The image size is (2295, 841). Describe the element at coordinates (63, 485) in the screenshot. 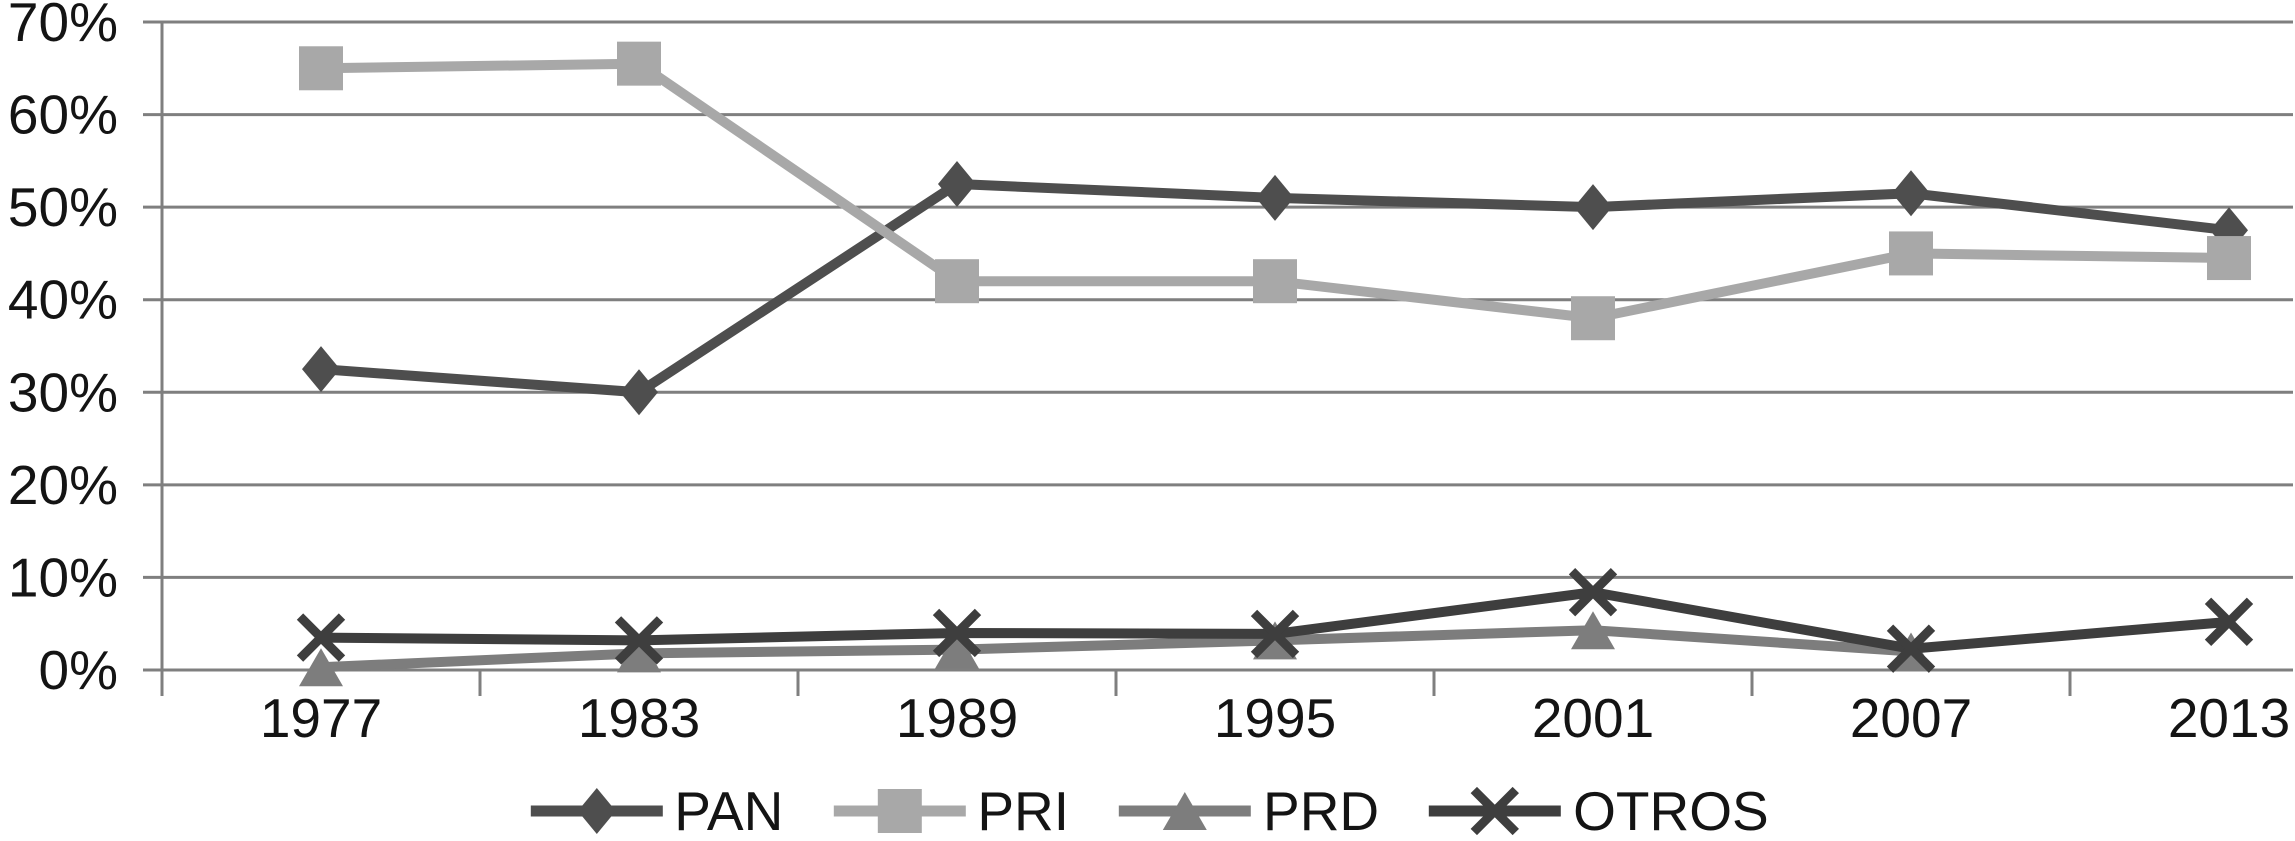

I see `y-axis-tick-label: 20%` at that location.